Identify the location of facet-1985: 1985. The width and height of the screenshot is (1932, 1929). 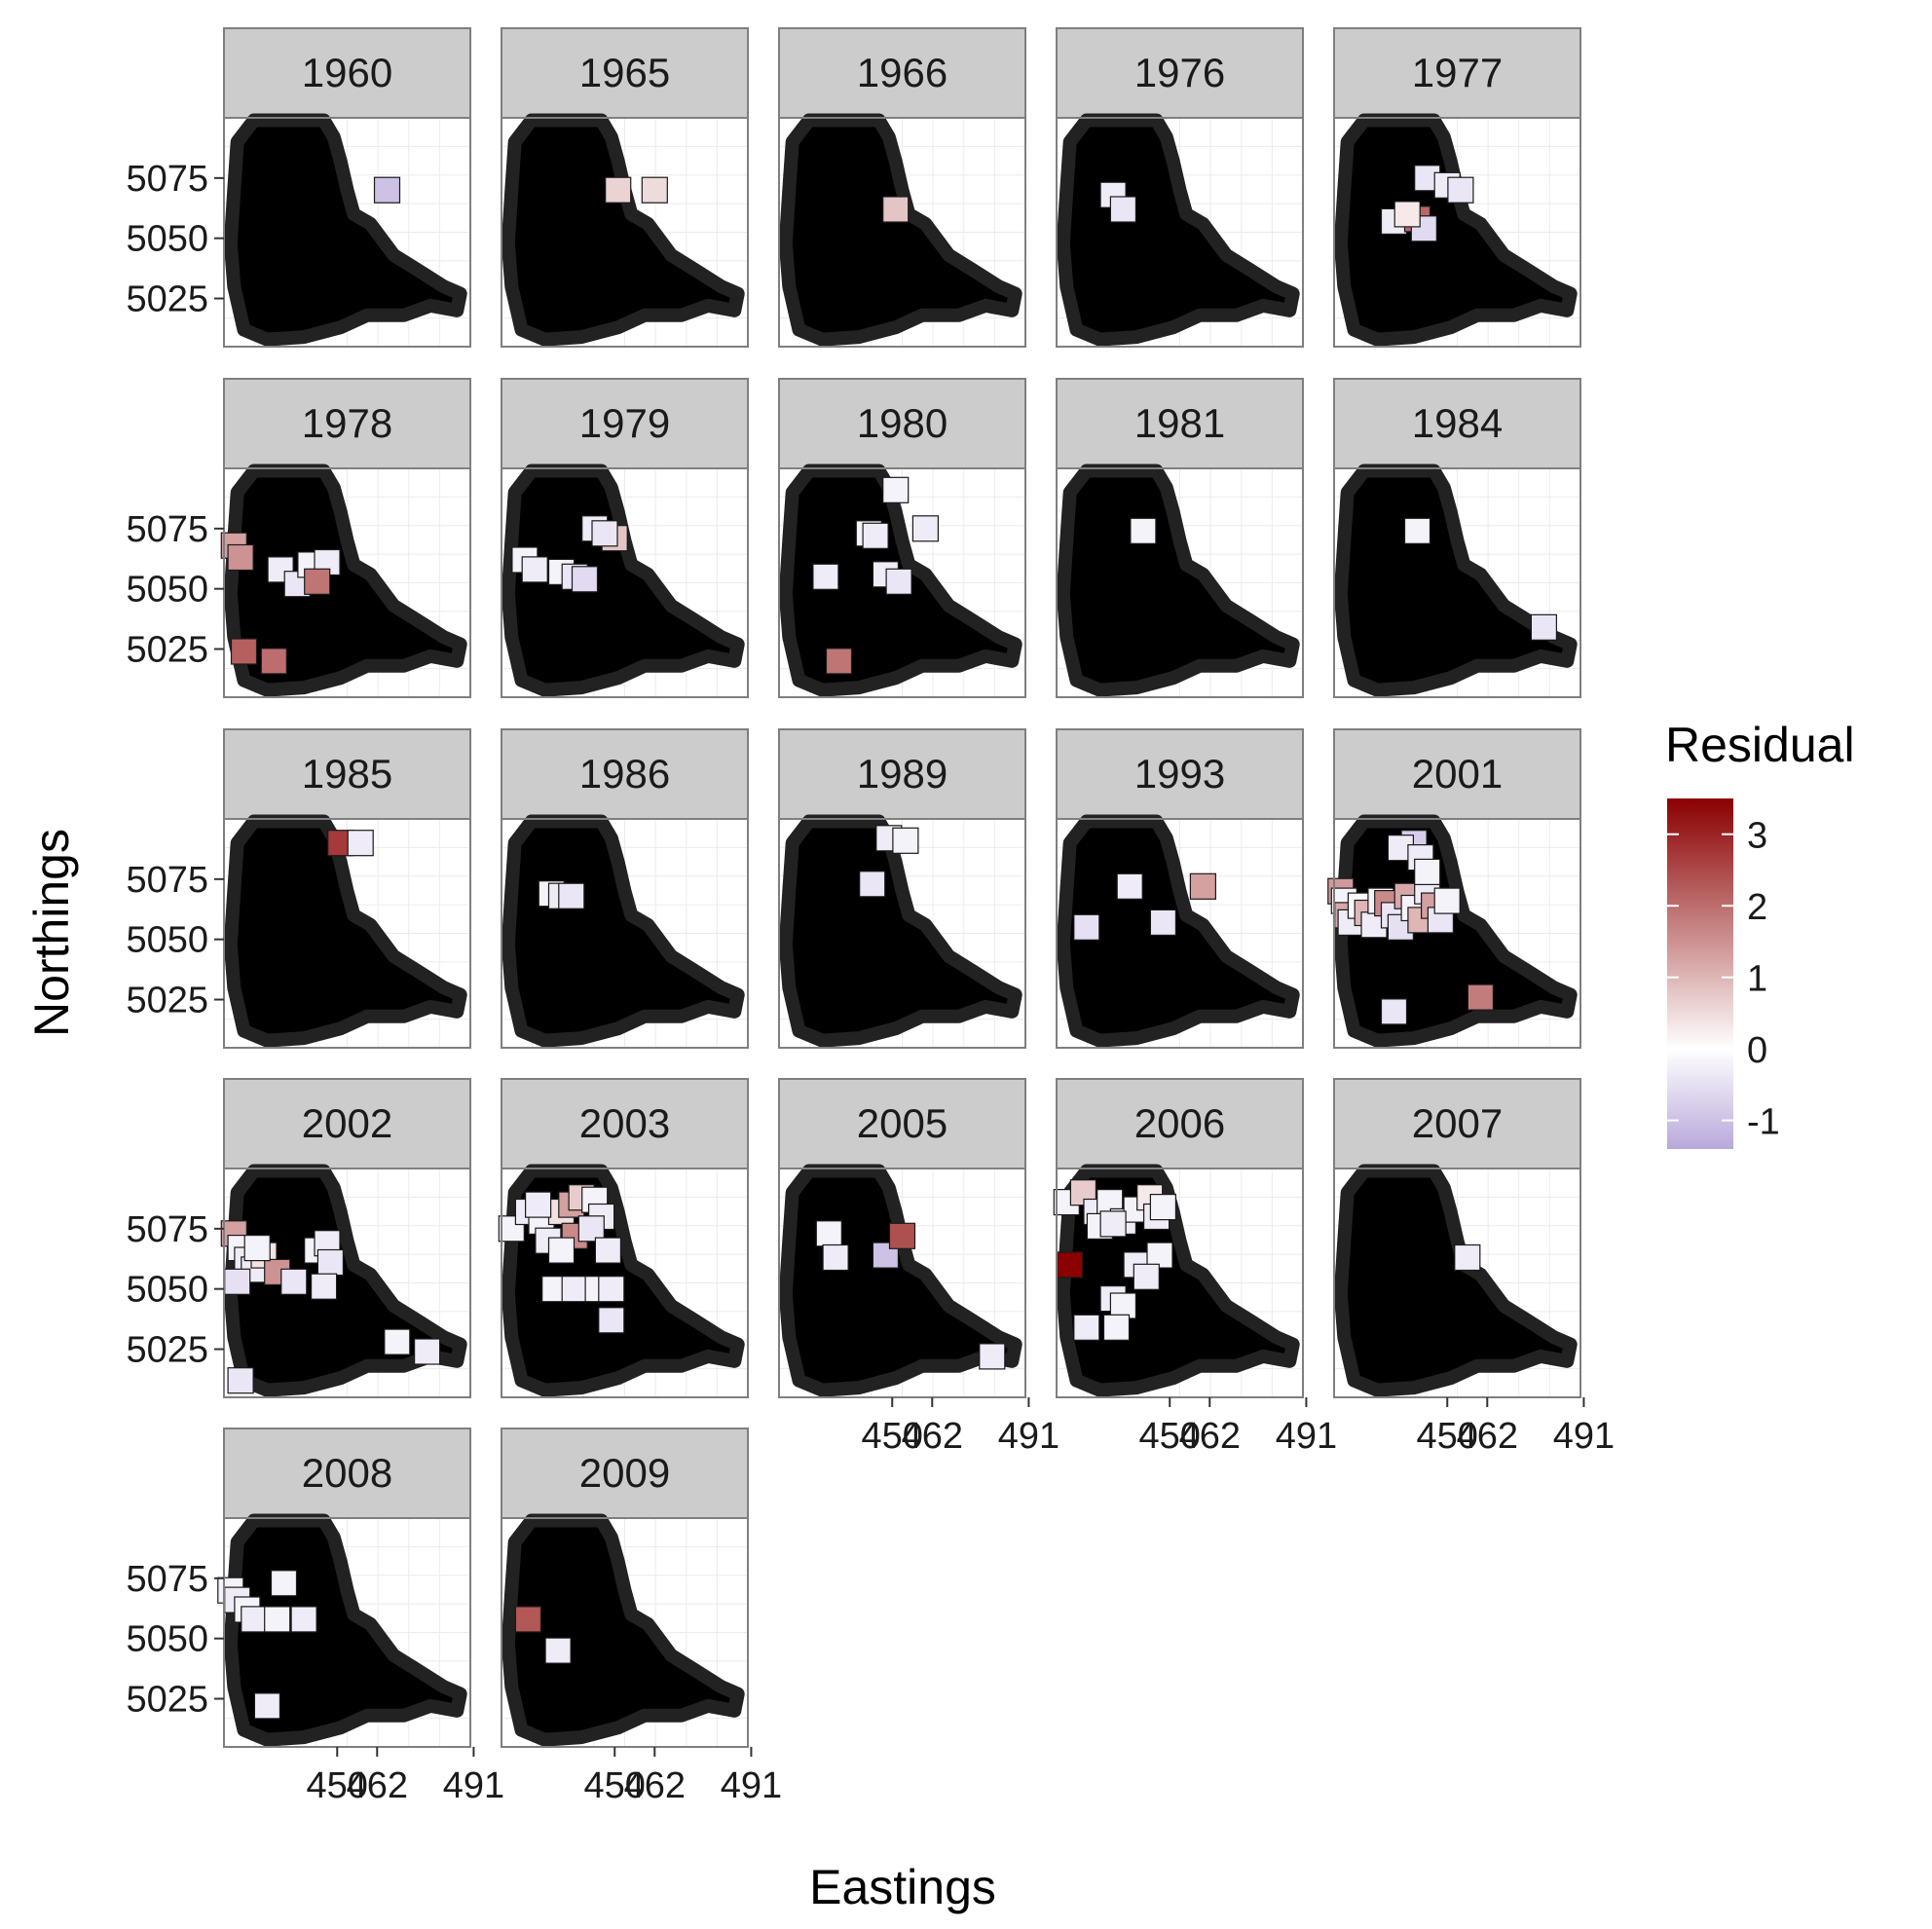
(347, 888).